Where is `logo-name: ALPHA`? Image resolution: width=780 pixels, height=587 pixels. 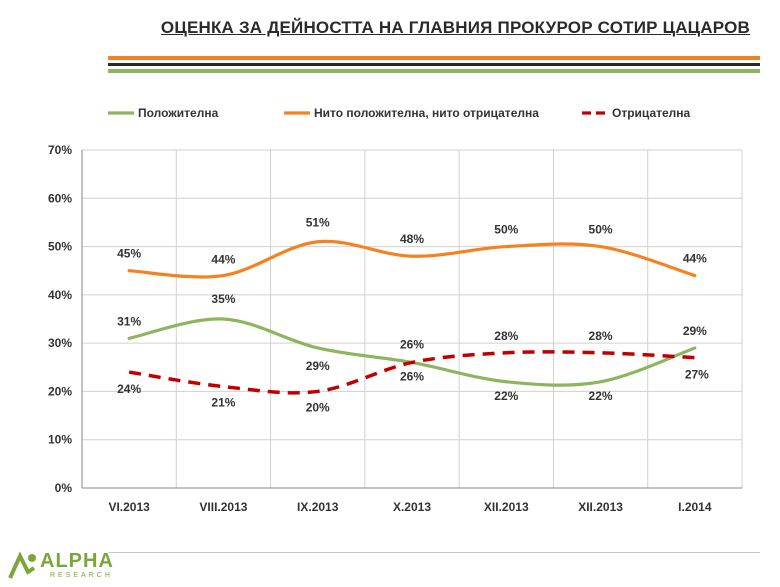
logo-name: ALPHA is located at coordinates (77, 561).